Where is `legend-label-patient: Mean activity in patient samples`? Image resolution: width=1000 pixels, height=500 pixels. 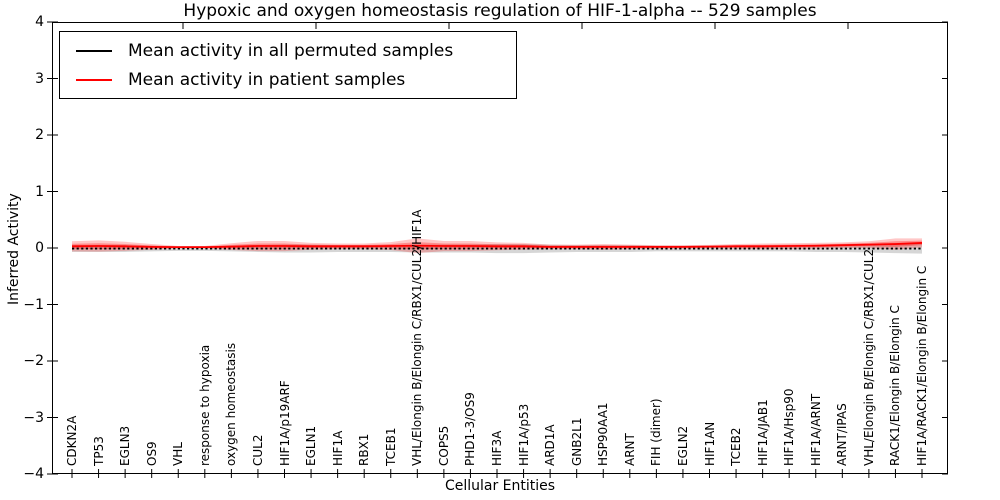
legend-label-patient: Mean activity in patient samples is located at coordinates (267, 79).